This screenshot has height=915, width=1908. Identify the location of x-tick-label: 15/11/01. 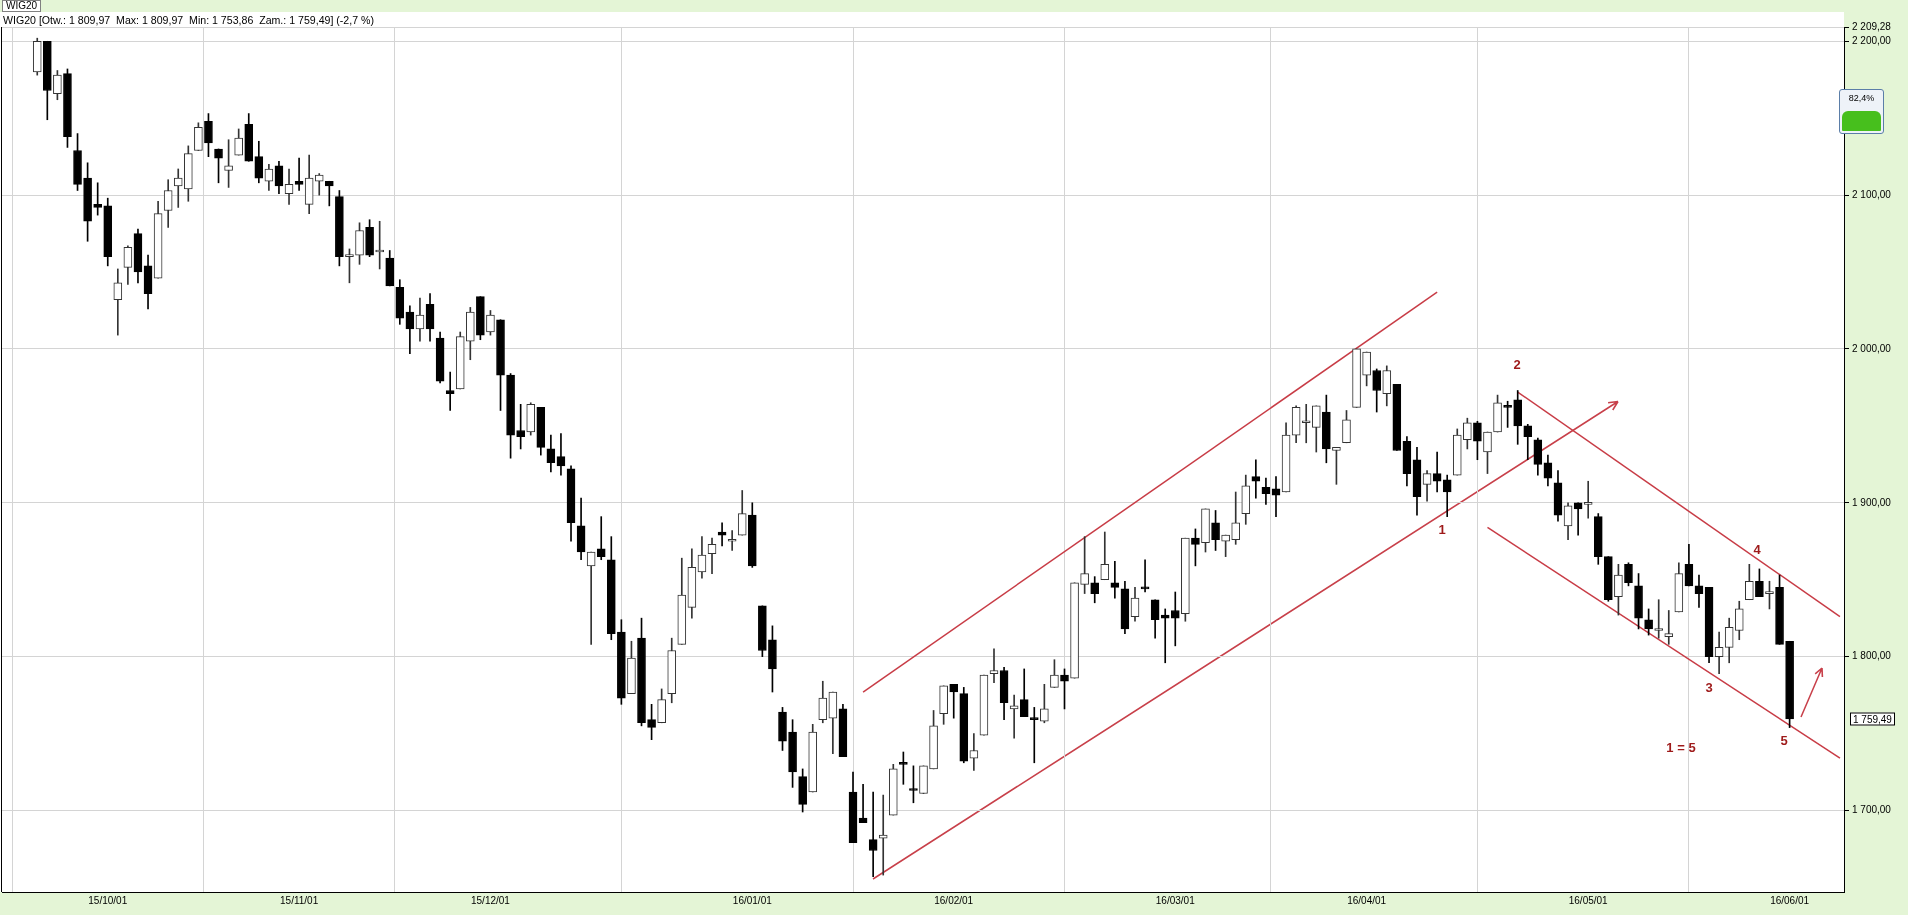
(299, 900).